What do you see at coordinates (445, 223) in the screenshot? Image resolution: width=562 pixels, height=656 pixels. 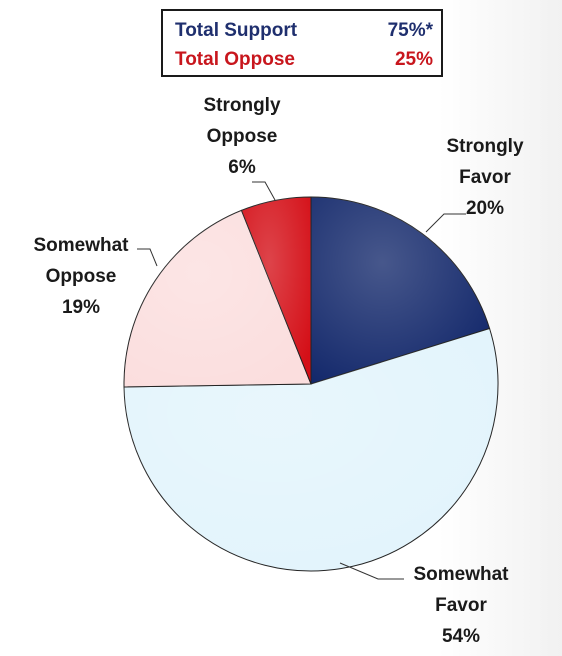 I see `leader-line-strongly-favor` at bounding box center [445, 223].